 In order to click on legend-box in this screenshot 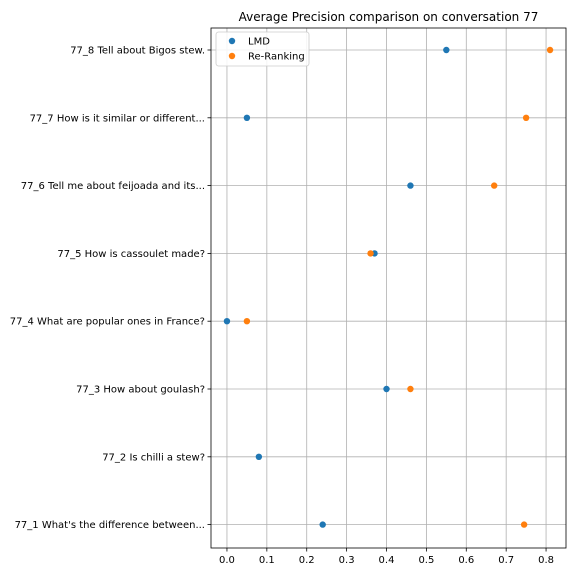, I will do `click(262, 49)`.